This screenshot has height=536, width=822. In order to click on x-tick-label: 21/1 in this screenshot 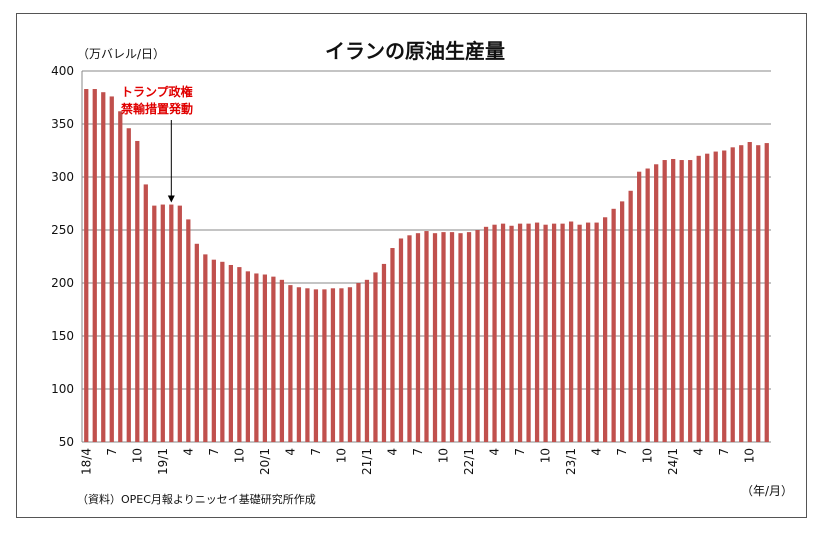, I will do `click(367, 461)`.